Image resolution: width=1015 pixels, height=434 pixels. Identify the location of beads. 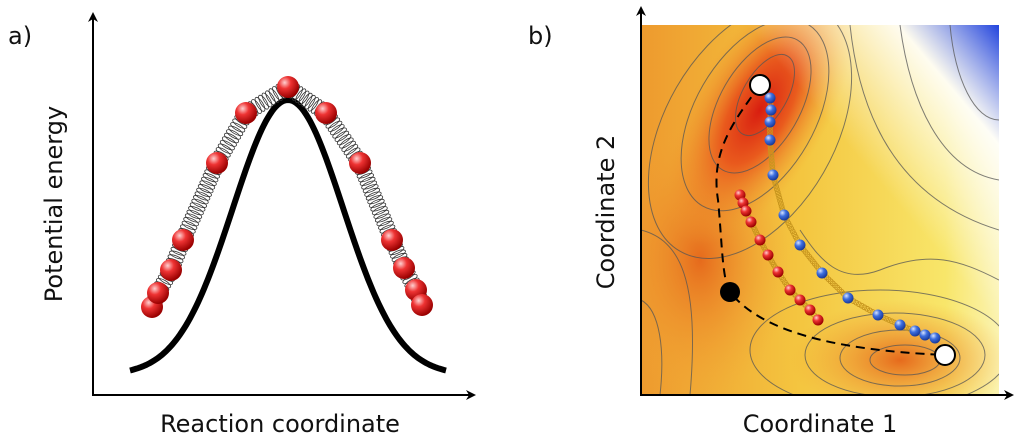
(837, 218).